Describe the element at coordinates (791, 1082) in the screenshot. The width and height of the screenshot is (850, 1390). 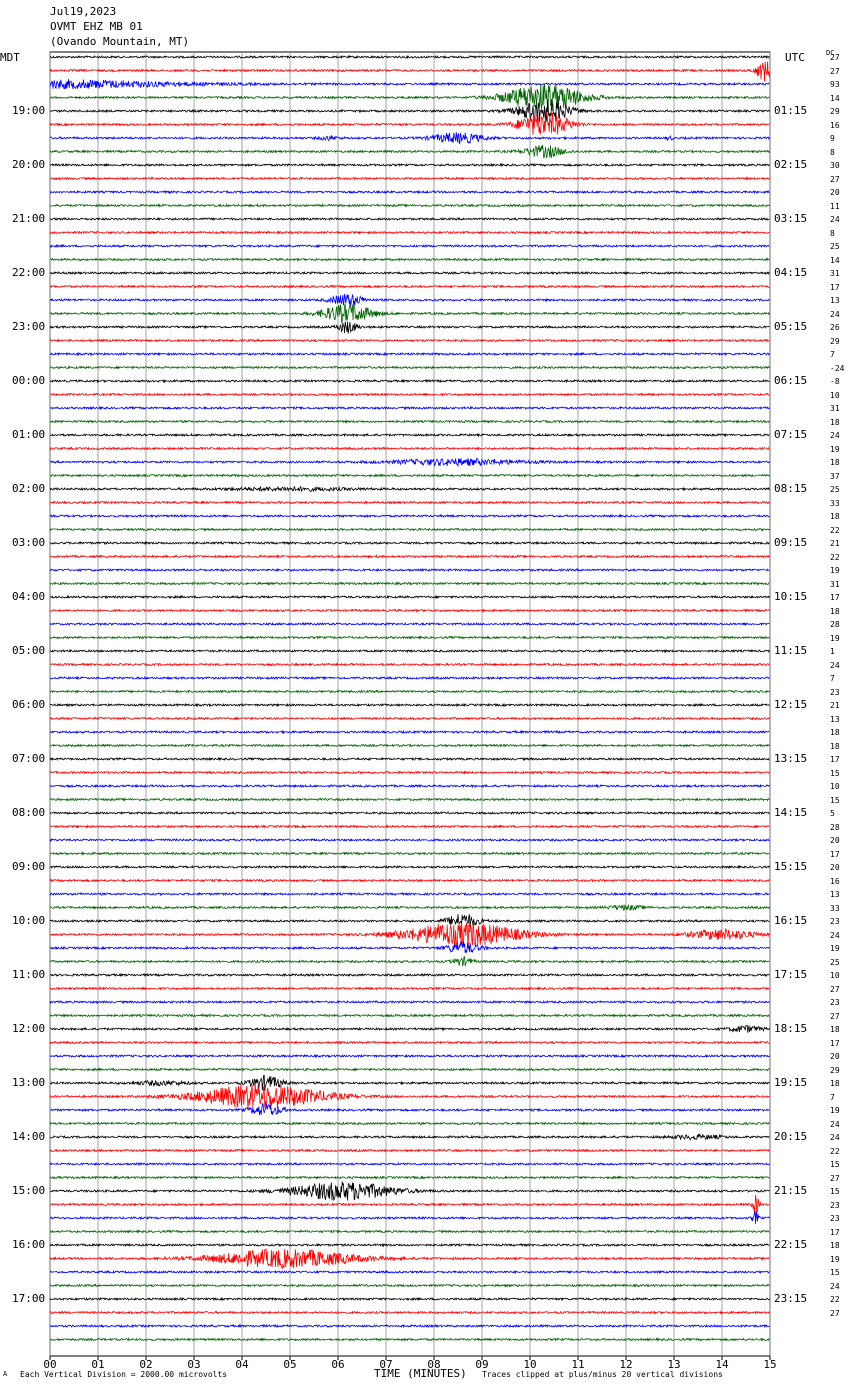
I see `right-hour-label: 19:15` at that location.